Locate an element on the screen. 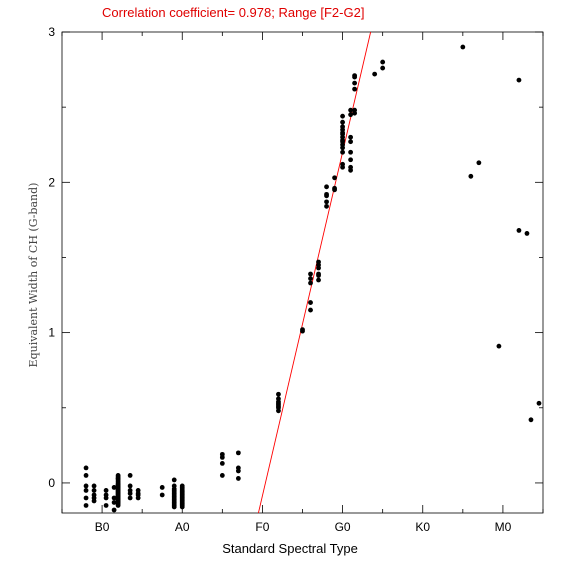  x-tick-label: B0 is located at coordinates (102, 527).